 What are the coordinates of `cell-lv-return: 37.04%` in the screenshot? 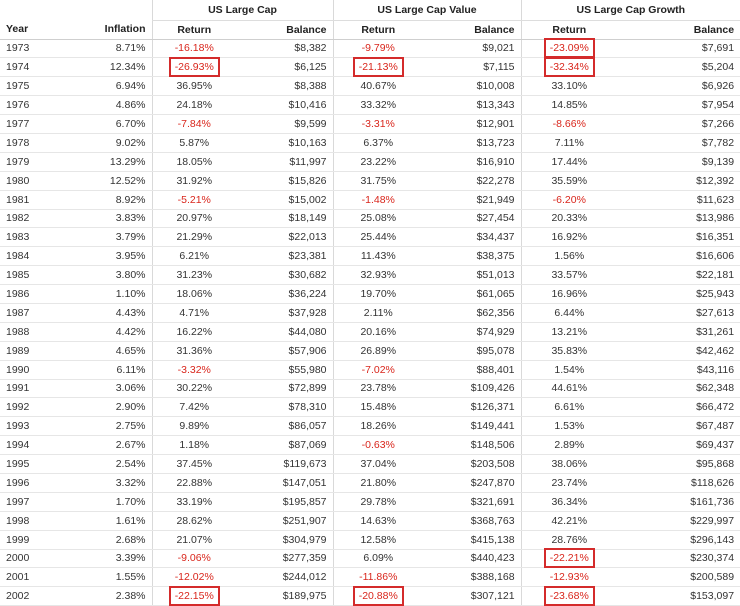 It's located at (378, 464).